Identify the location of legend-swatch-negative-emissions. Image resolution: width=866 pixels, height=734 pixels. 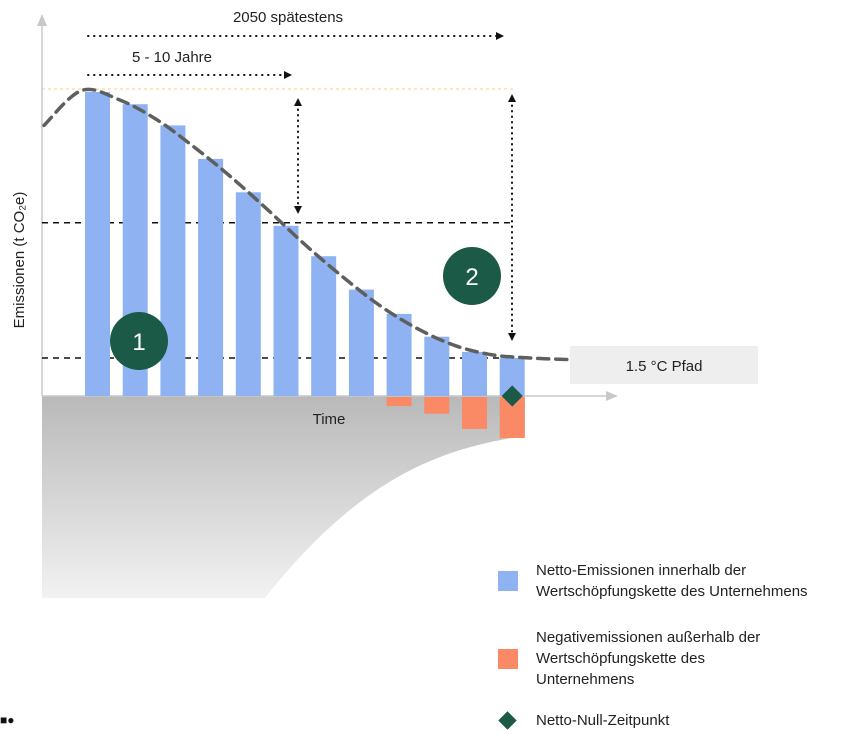
(508, 659).